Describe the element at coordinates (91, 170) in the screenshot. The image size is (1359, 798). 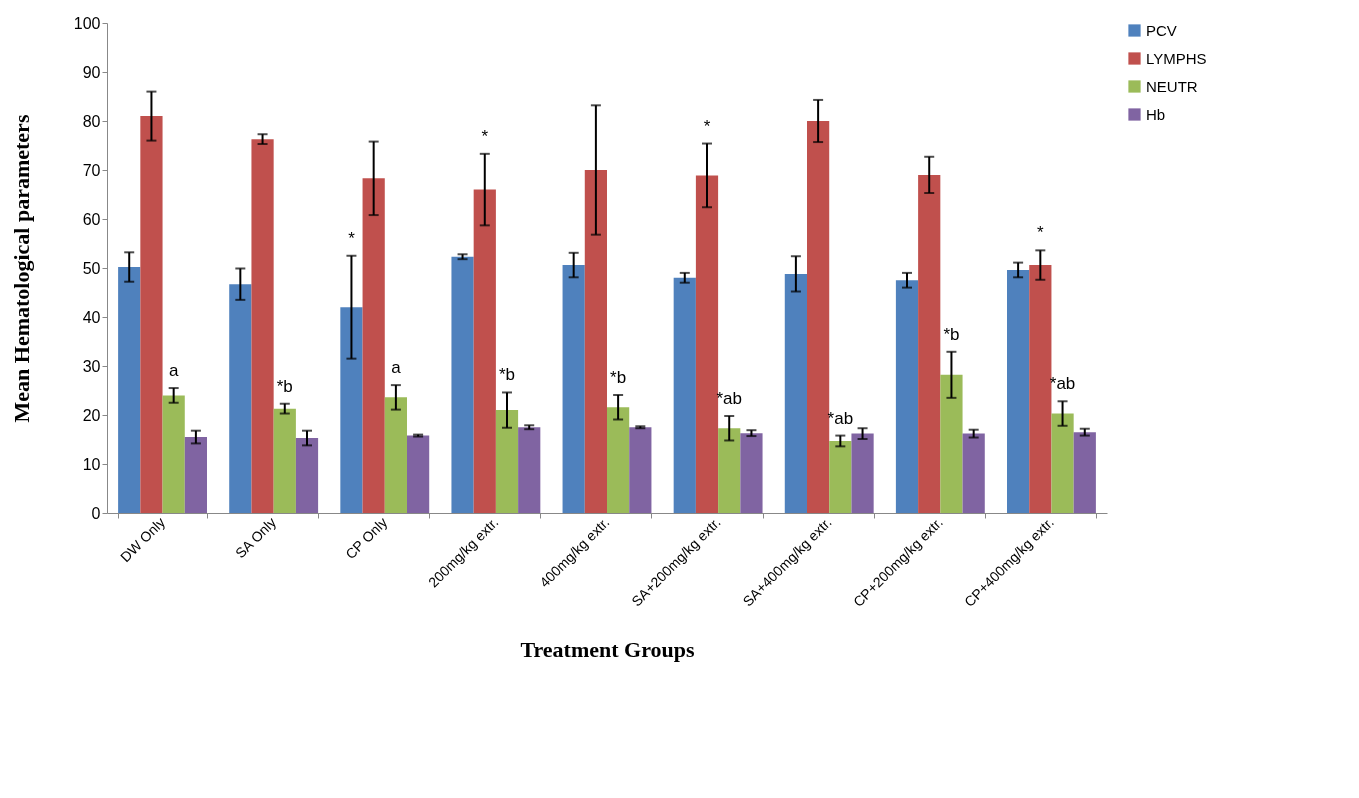
I see `y-tick-label: 70` at that location.